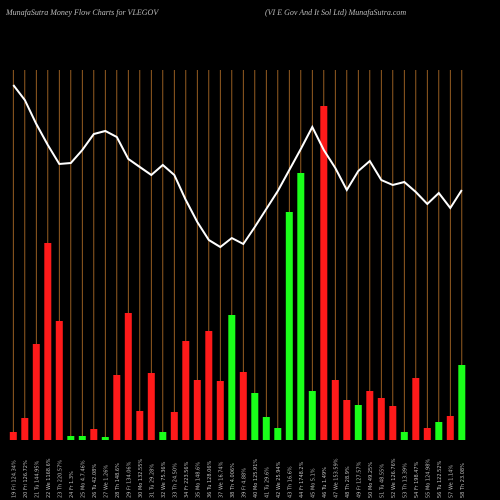 The image size is (500, 500). I want to click on x-tick-label: 40 Mo 125.91%, so click(256, 478).